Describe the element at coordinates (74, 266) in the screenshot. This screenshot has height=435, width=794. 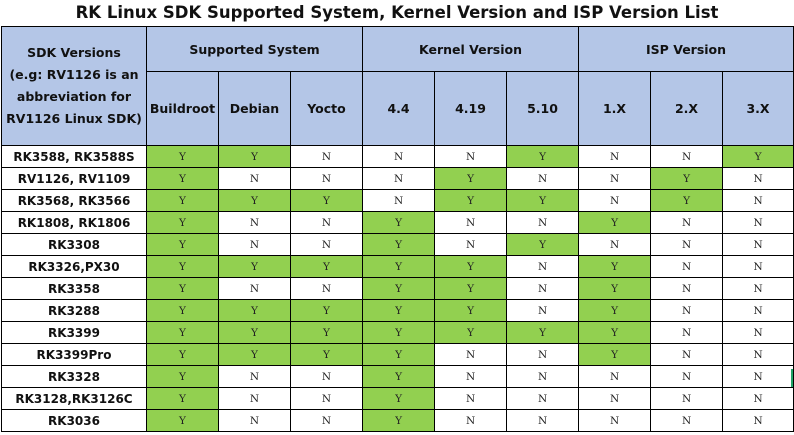
I see `sdk-name-cell: RK3326,PX30` at that location.